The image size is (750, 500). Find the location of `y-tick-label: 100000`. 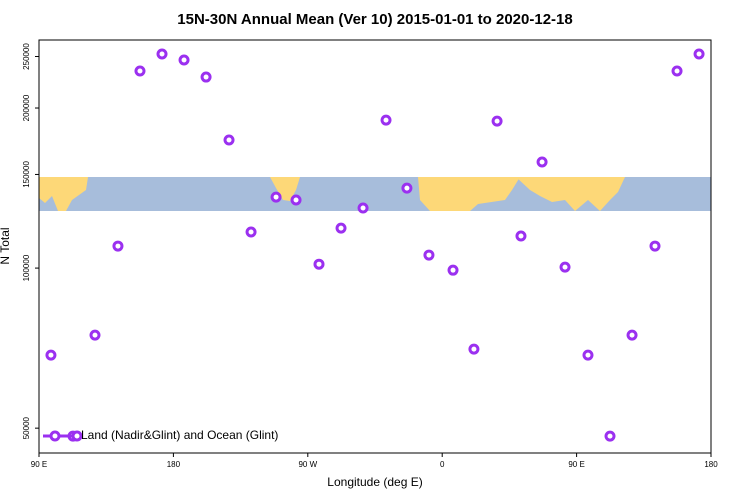

y-tick-label: 100000 is located at coordinates (26, 267).